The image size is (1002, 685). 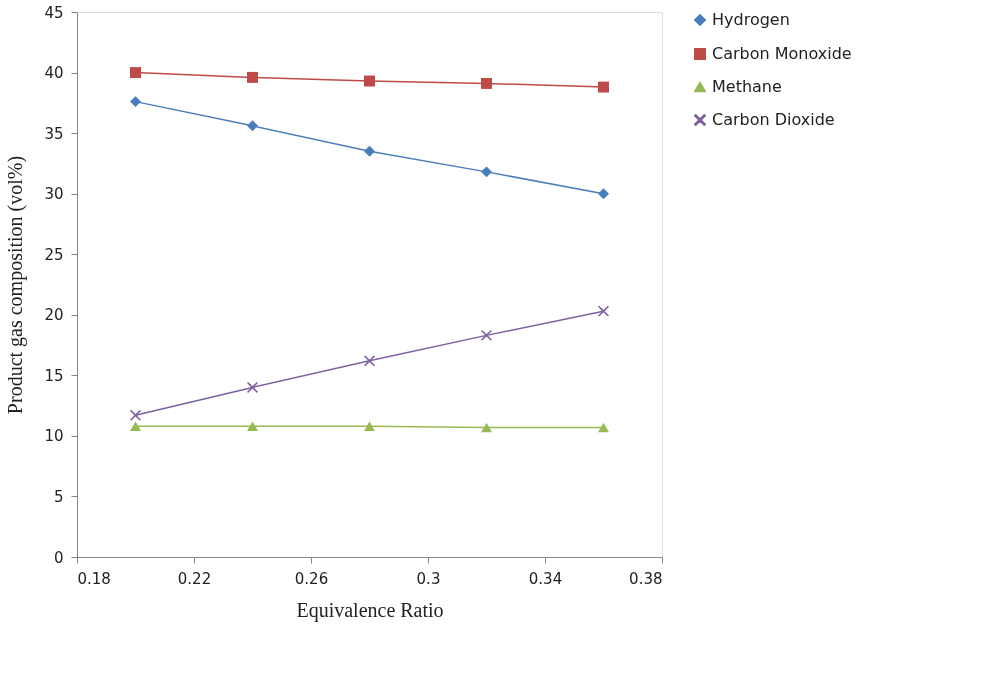 I want to click on y-axis-title: Product gas composition (vol%), so click(x=16, y=285).